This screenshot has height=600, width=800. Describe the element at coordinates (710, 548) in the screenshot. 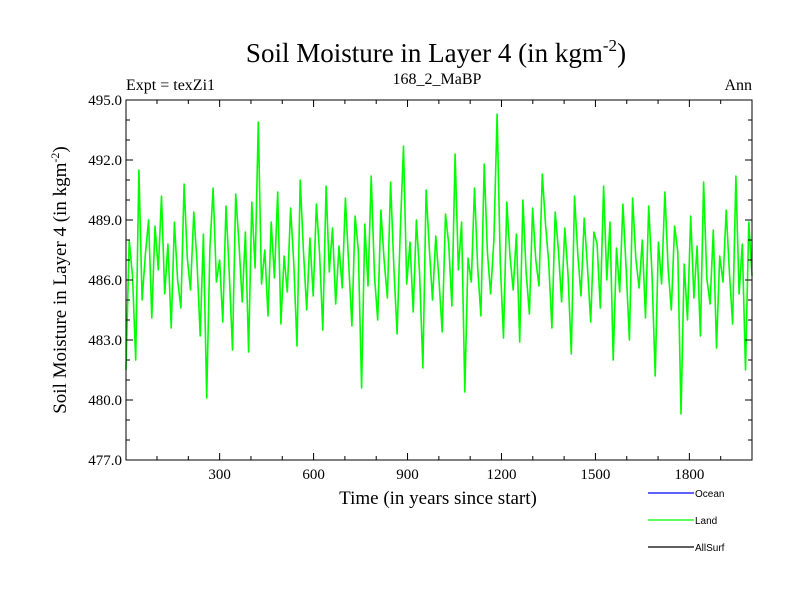

I see `legend-label-allsurf: AllSurf` at that location.